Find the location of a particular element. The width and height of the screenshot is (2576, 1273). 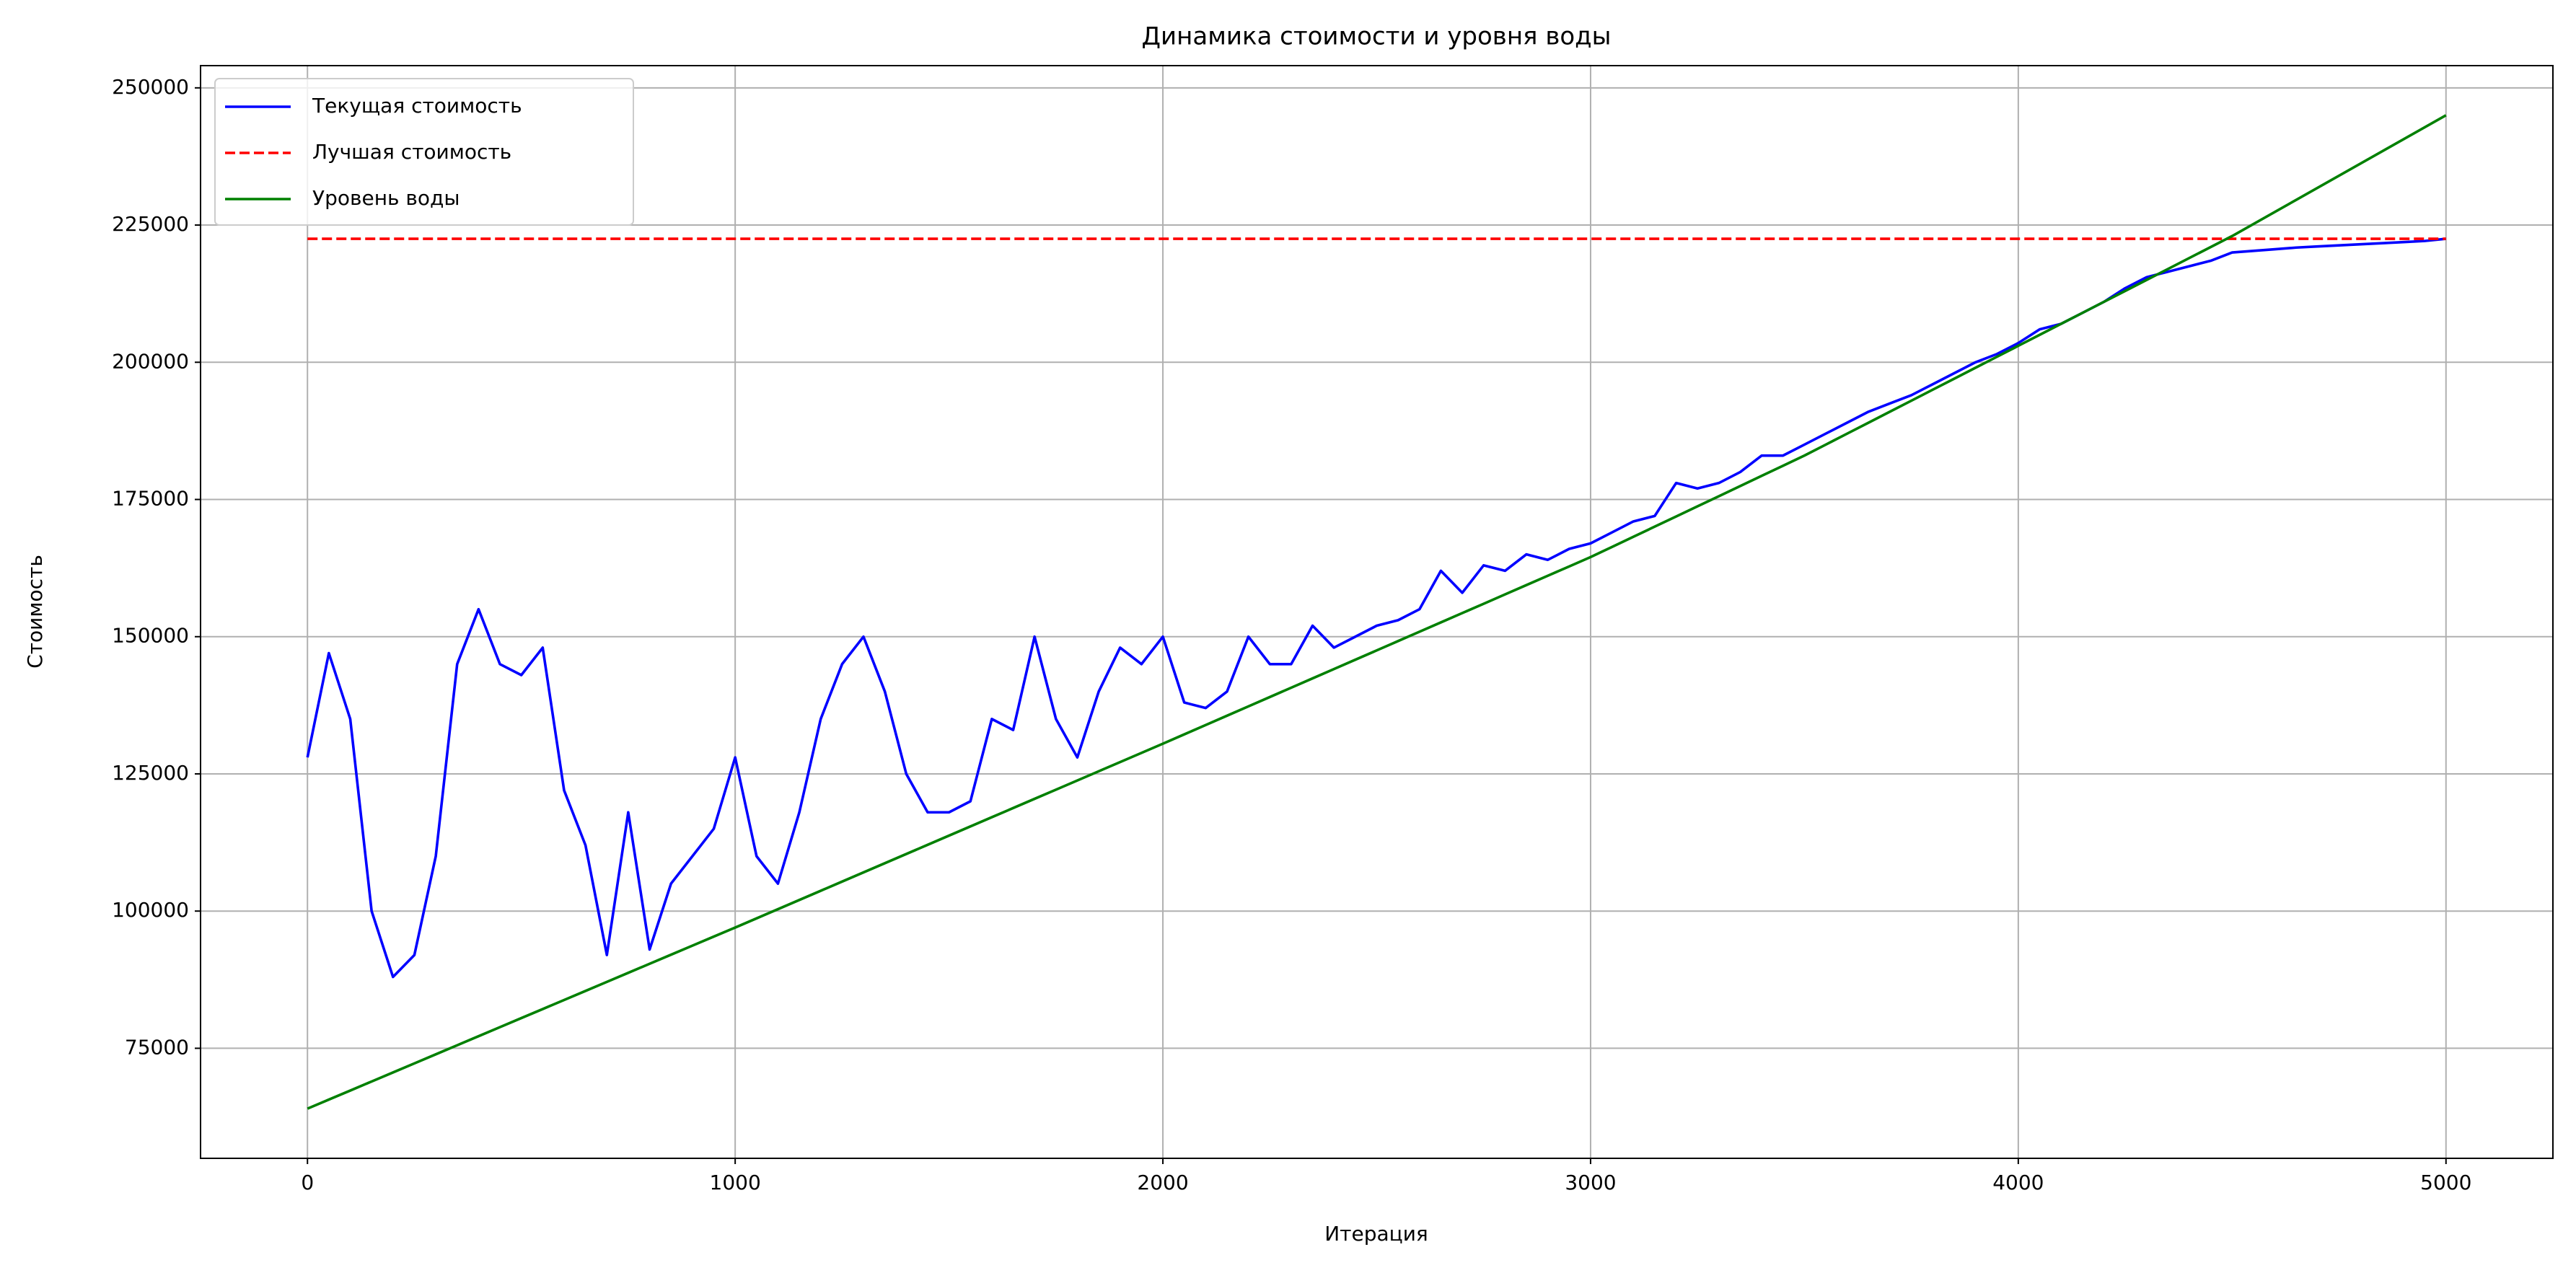

y-tick-label: 200000 is located at coordinates (150, 361).